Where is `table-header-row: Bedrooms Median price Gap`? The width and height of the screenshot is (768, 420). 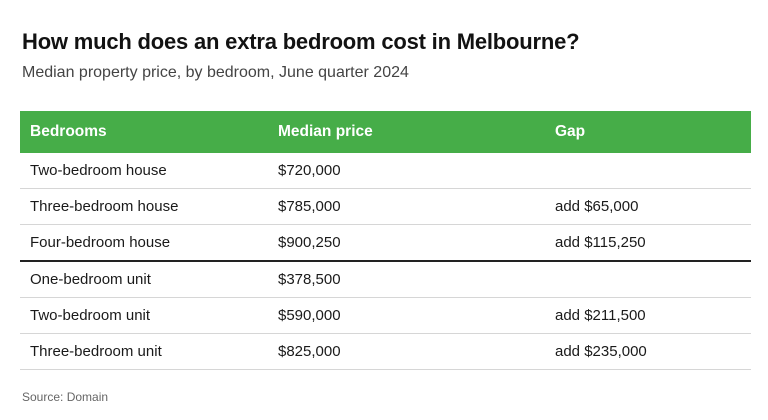
table-header-row: Bedrooms Median price Gap is located at coordinates (385, 132).